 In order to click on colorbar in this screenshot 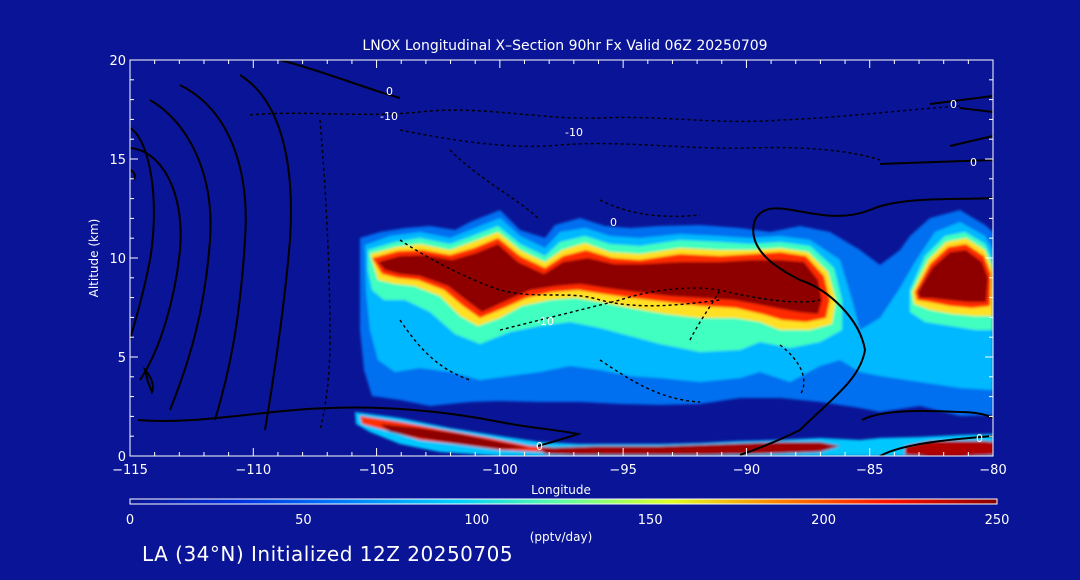, I will do `click(563, 501)`.